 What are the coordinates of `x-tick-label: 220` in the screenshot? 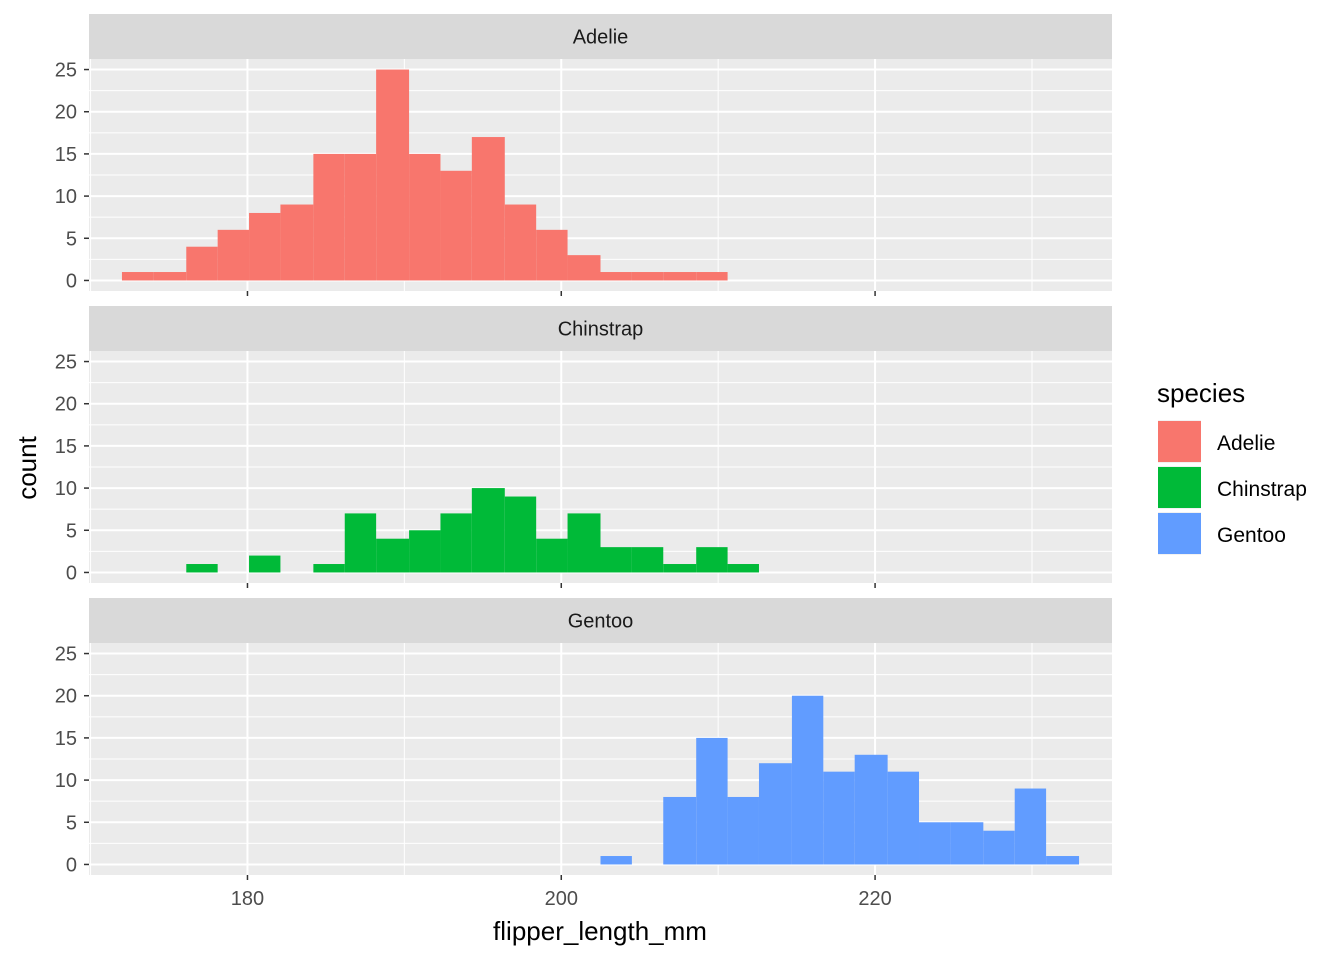 It's located at (874, 899).